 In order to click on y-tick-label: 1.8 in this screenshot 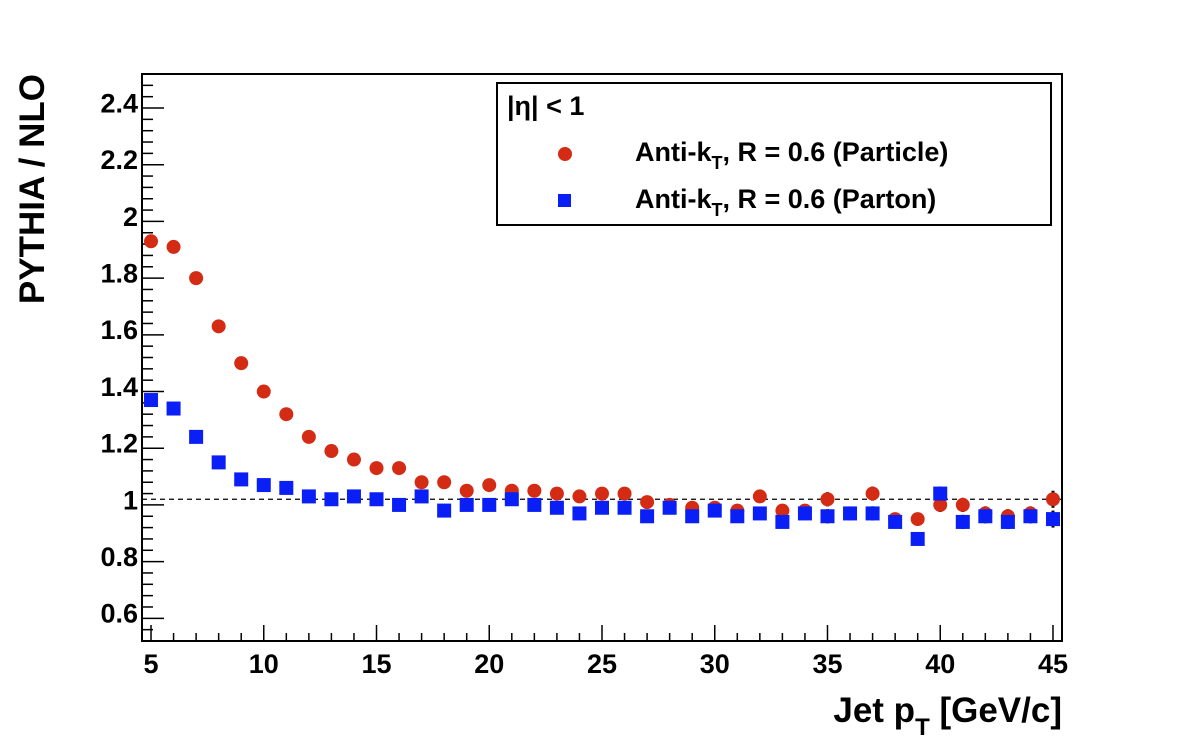, I will do `click(119, 273)`.